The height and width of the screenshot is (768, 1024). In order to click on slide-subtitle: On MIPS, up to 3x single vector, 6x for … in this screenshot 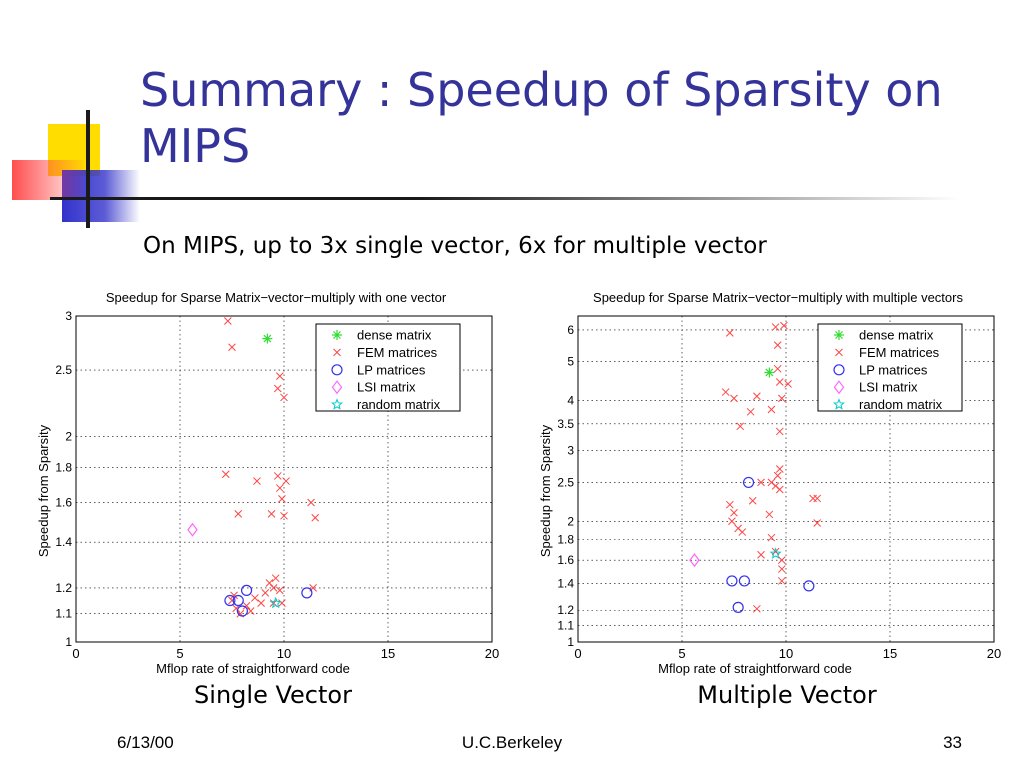, I will do `click(455, 246)`.